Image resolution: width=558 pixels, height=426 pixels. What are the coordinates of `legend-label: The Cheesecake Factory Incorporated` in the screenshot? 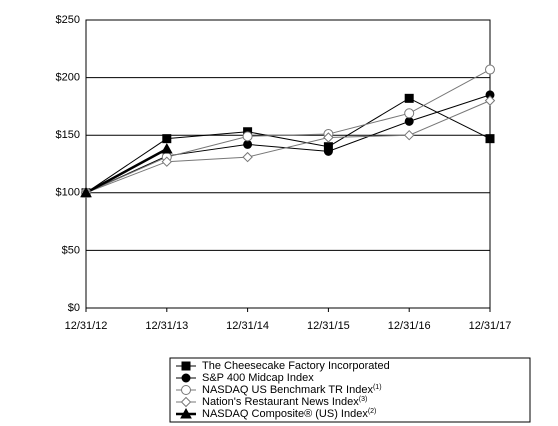 It's located at (296, 366).